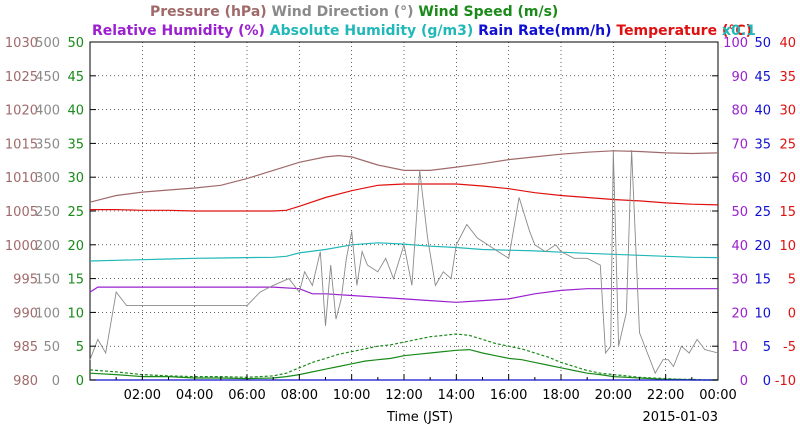  Describe the element at coordinates (21, 43) in the screenshot. I see `tick-label-pressure: 1030` at that location.